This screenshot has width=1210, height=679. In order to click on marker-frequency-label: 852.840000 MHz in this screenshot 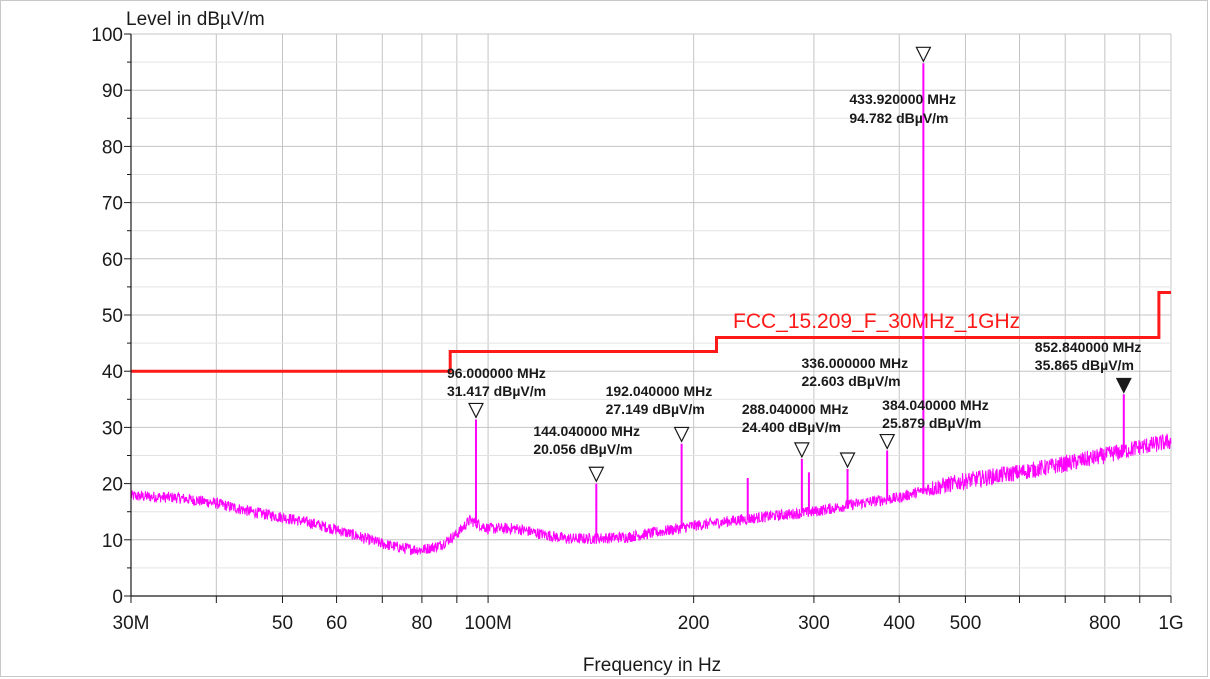, I will do `click(1088, 347)`.